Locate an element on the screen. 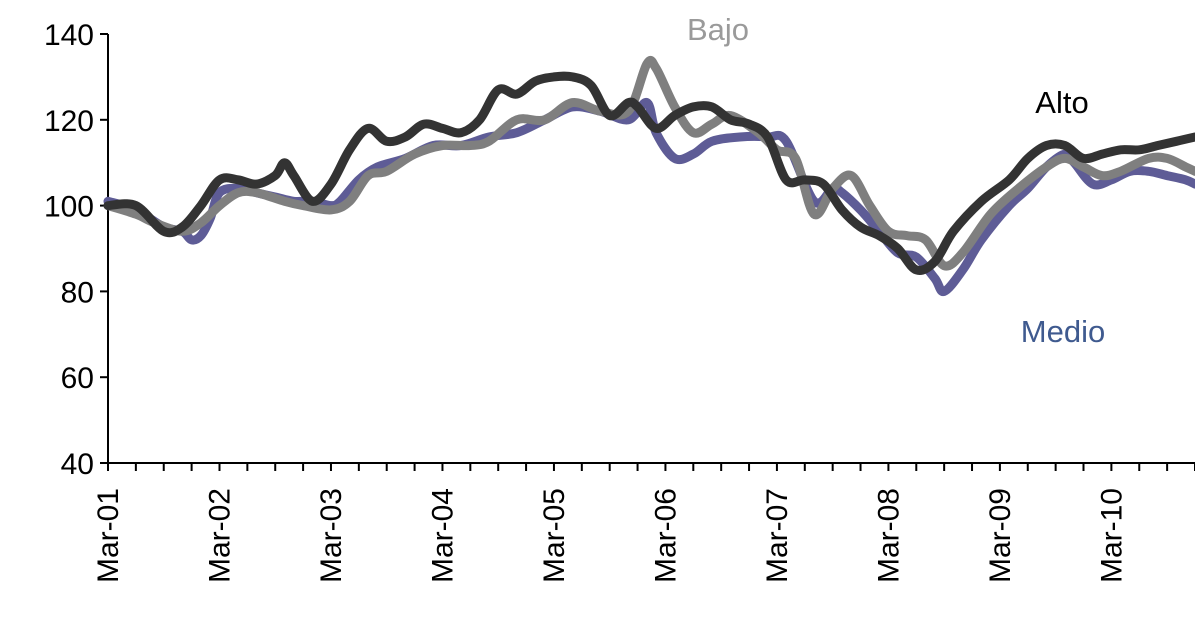  x-tick-label: Mar-01 is located at coordinates (108, 535).